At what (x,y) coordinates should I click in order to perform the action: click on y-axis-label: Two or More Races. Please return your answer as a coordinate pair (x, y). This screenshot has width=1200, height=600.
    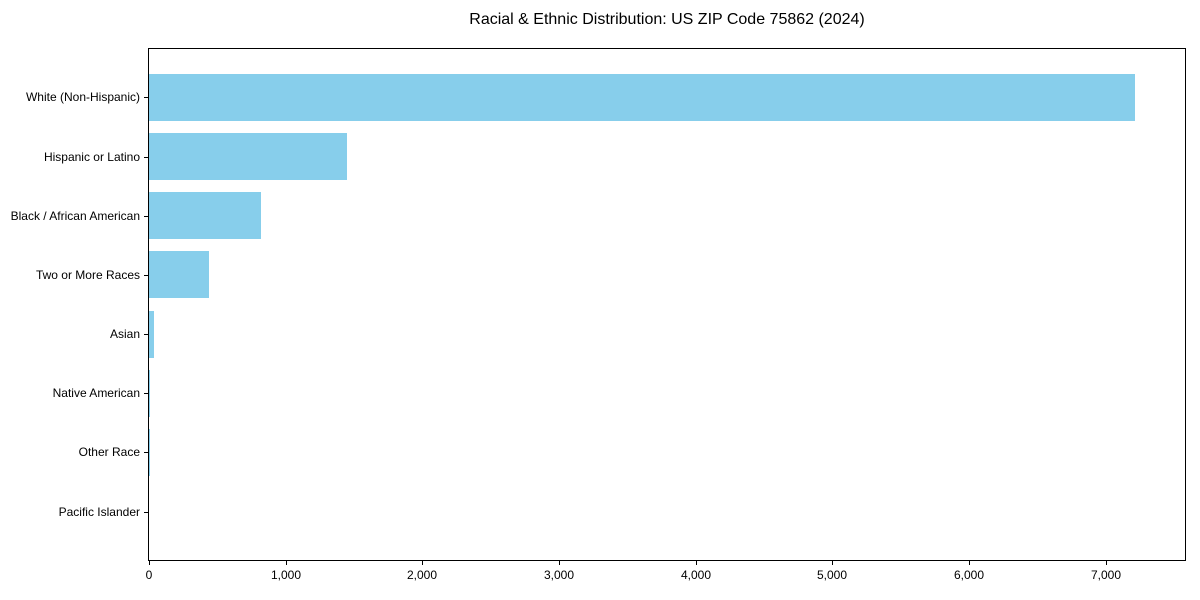
    Looking at the image, I should click on (87, 275).